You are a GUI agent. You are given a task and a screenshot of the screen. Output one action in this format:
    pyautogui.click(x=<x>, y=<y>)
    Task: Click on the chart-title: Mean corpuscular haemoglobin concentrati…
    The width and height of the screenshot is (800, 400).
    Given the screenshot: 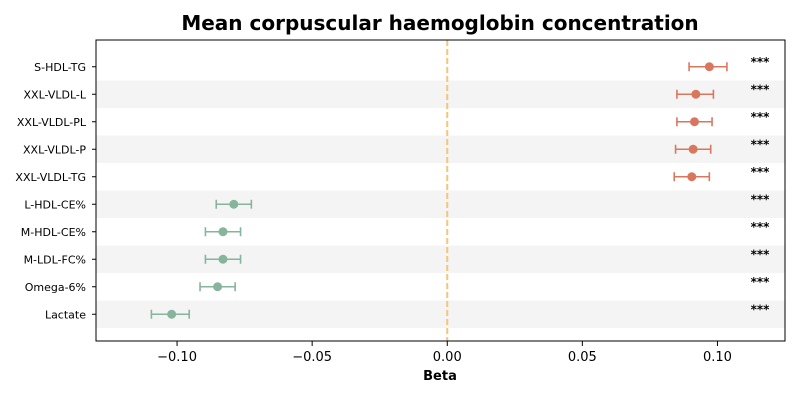 What is the action you would take?
    pyautogui.click(x=439, y=23)
    